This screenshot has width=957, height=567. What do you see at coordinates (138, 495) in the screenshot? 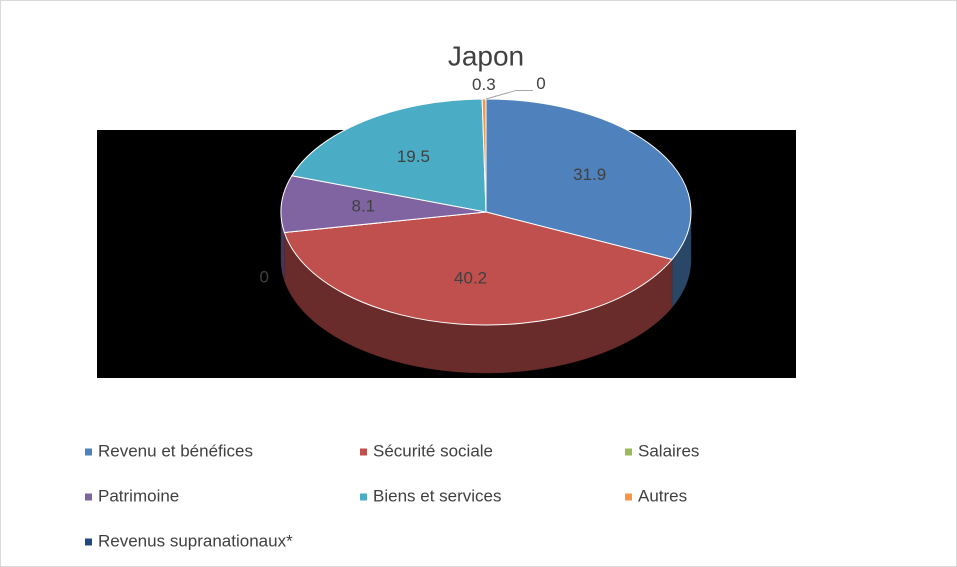
I see `legend-label: Patrimoine` at bounding box center [138, 495].